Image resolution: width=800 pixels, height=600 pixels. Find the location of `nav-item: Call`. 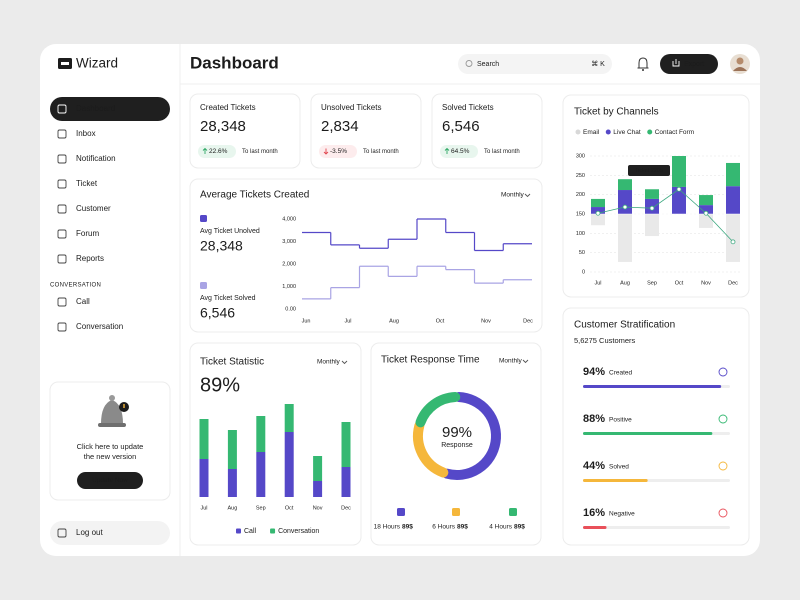

nav-item: Call is located at coordinates (83, 301).